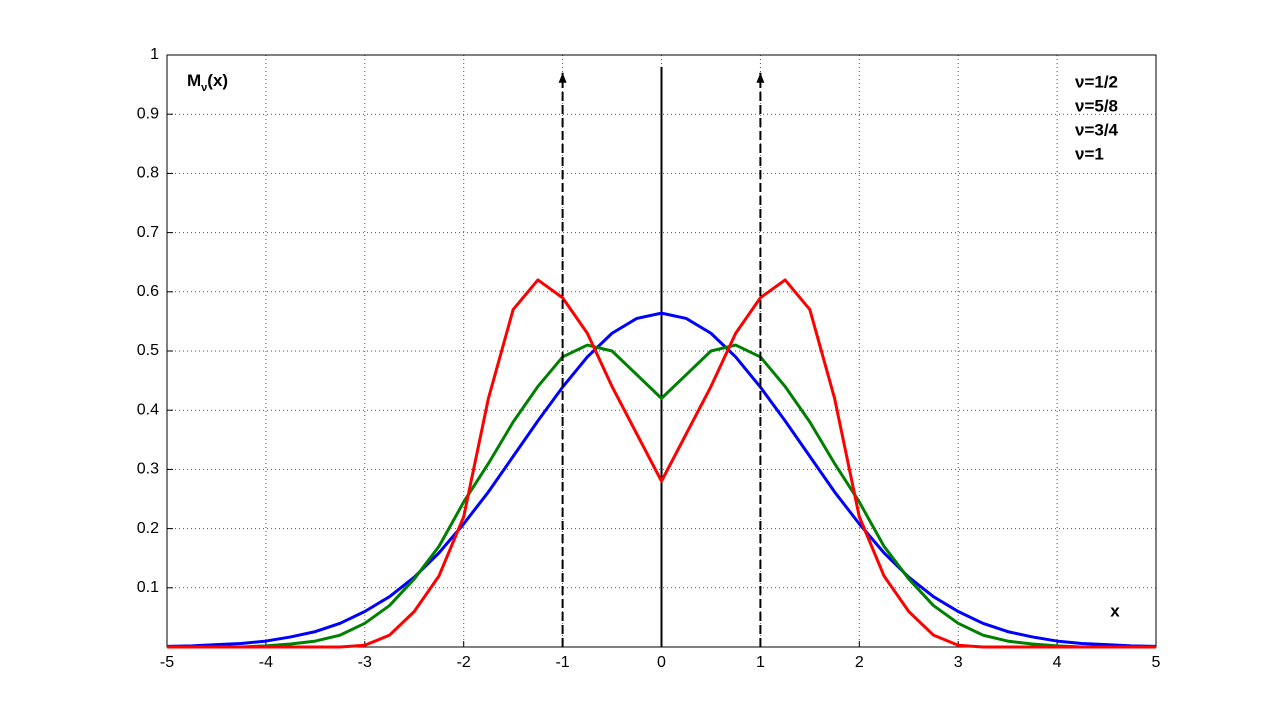  Describe the element at coordinates (1156, 662) in the screenshot. I see `x-tick-label: 5` at that location.